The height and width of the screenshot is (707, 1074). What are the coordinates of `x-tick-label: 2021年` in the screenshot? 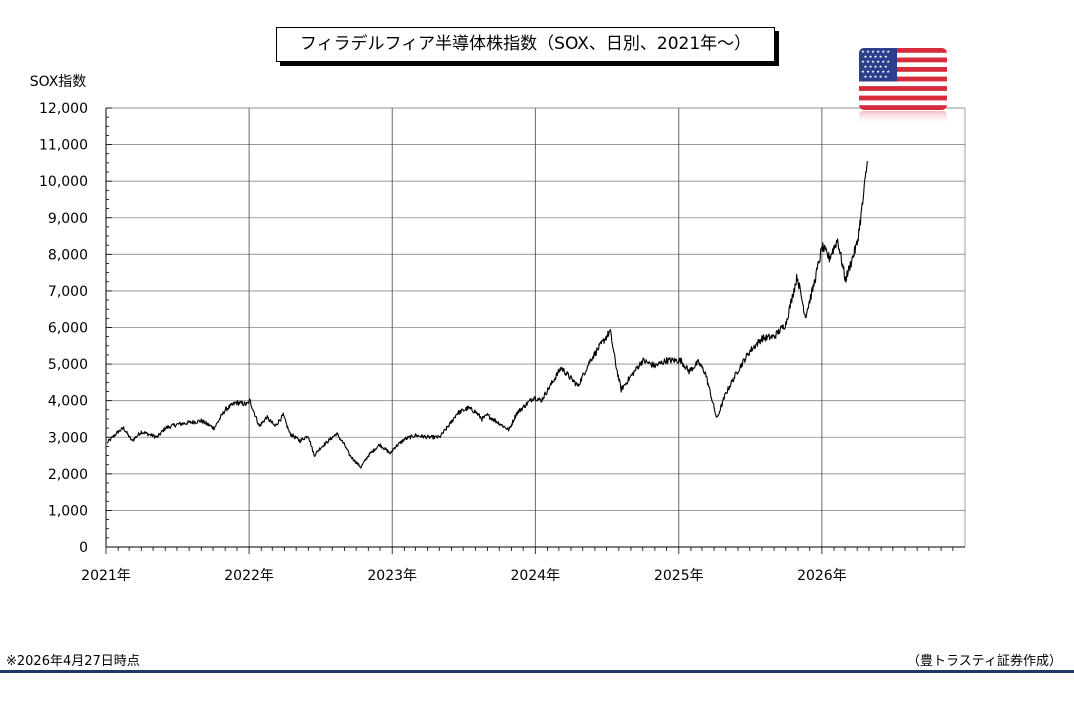 It's located at (106, 576).